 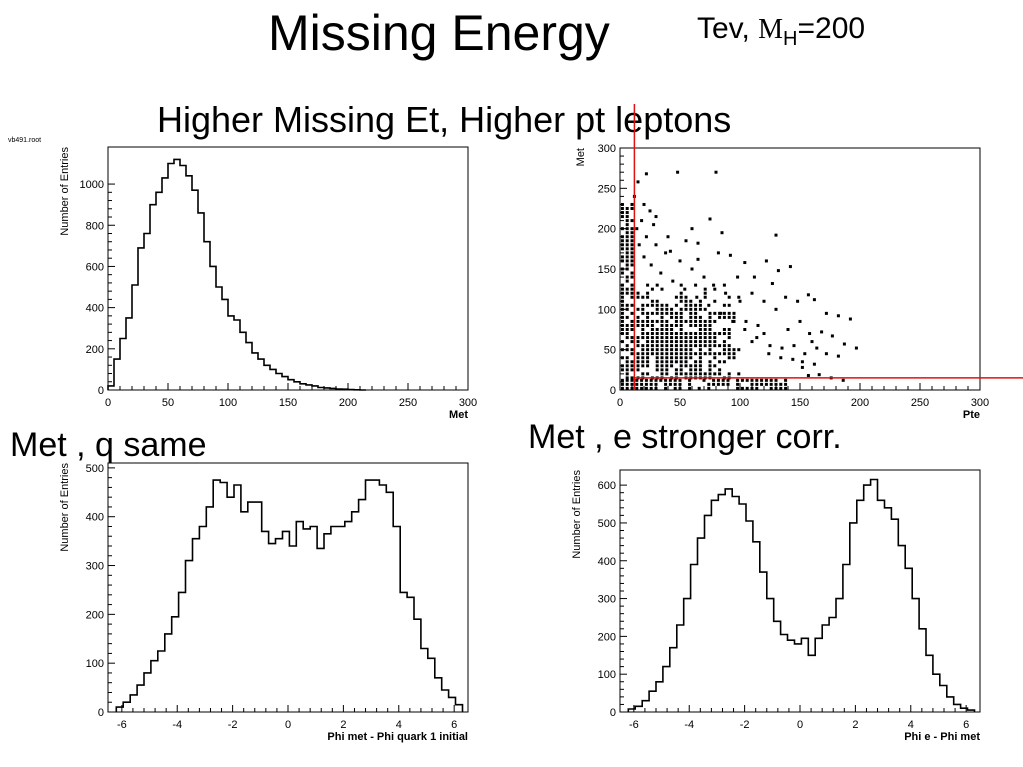 I want to click on x-axis-label: Pte, so click(x=971, y=415).